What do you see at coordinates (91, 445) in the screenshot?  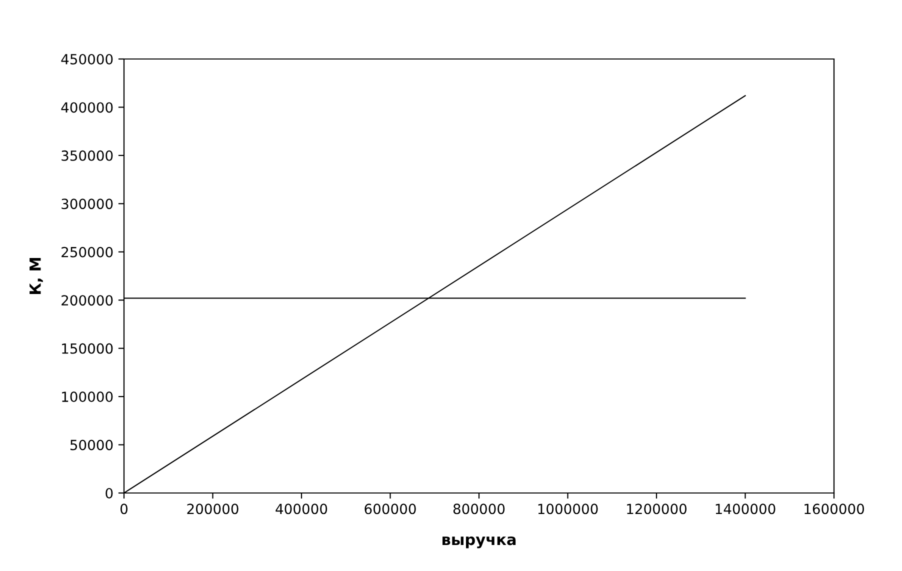 I see `y-tick-label: 50000` at bounding box center [91, 445].